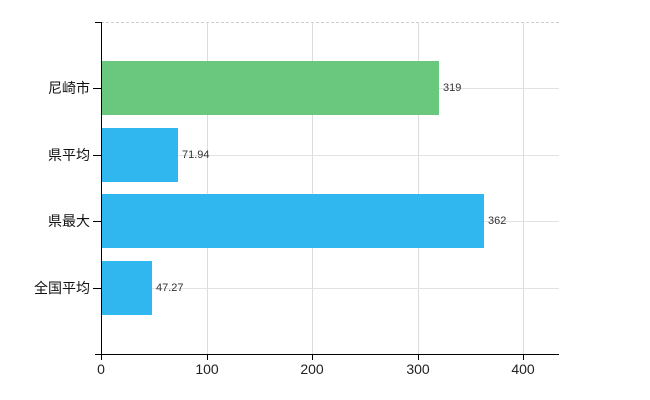 The image size is (650, 400). What do you see at coordinates (523, 369) in the screenshot?
I see `x-tick-label: 400` at bounding box center [523, 369].